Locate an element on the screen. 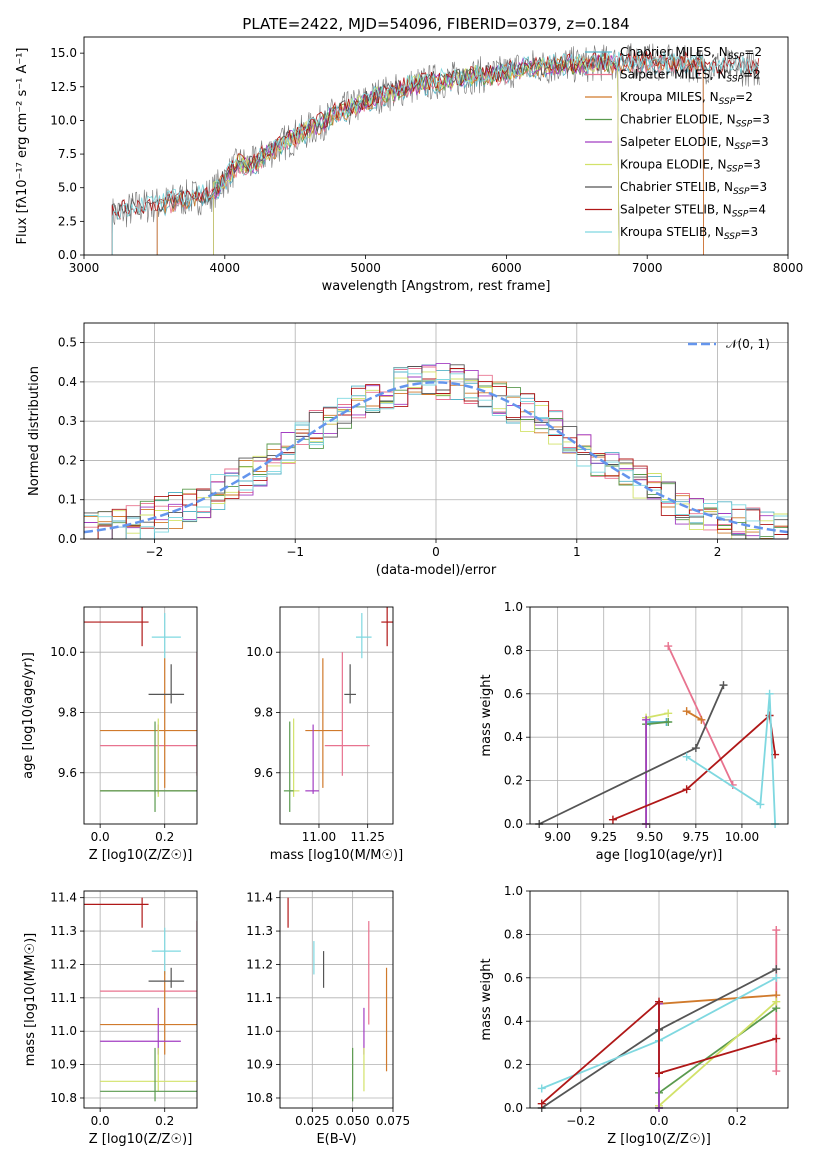  y-axis-label: Flux [fλ10⁻¹⁷ erg cm⁻² s⁻¹ A⁻¹] is located at coordinates (22, 146).